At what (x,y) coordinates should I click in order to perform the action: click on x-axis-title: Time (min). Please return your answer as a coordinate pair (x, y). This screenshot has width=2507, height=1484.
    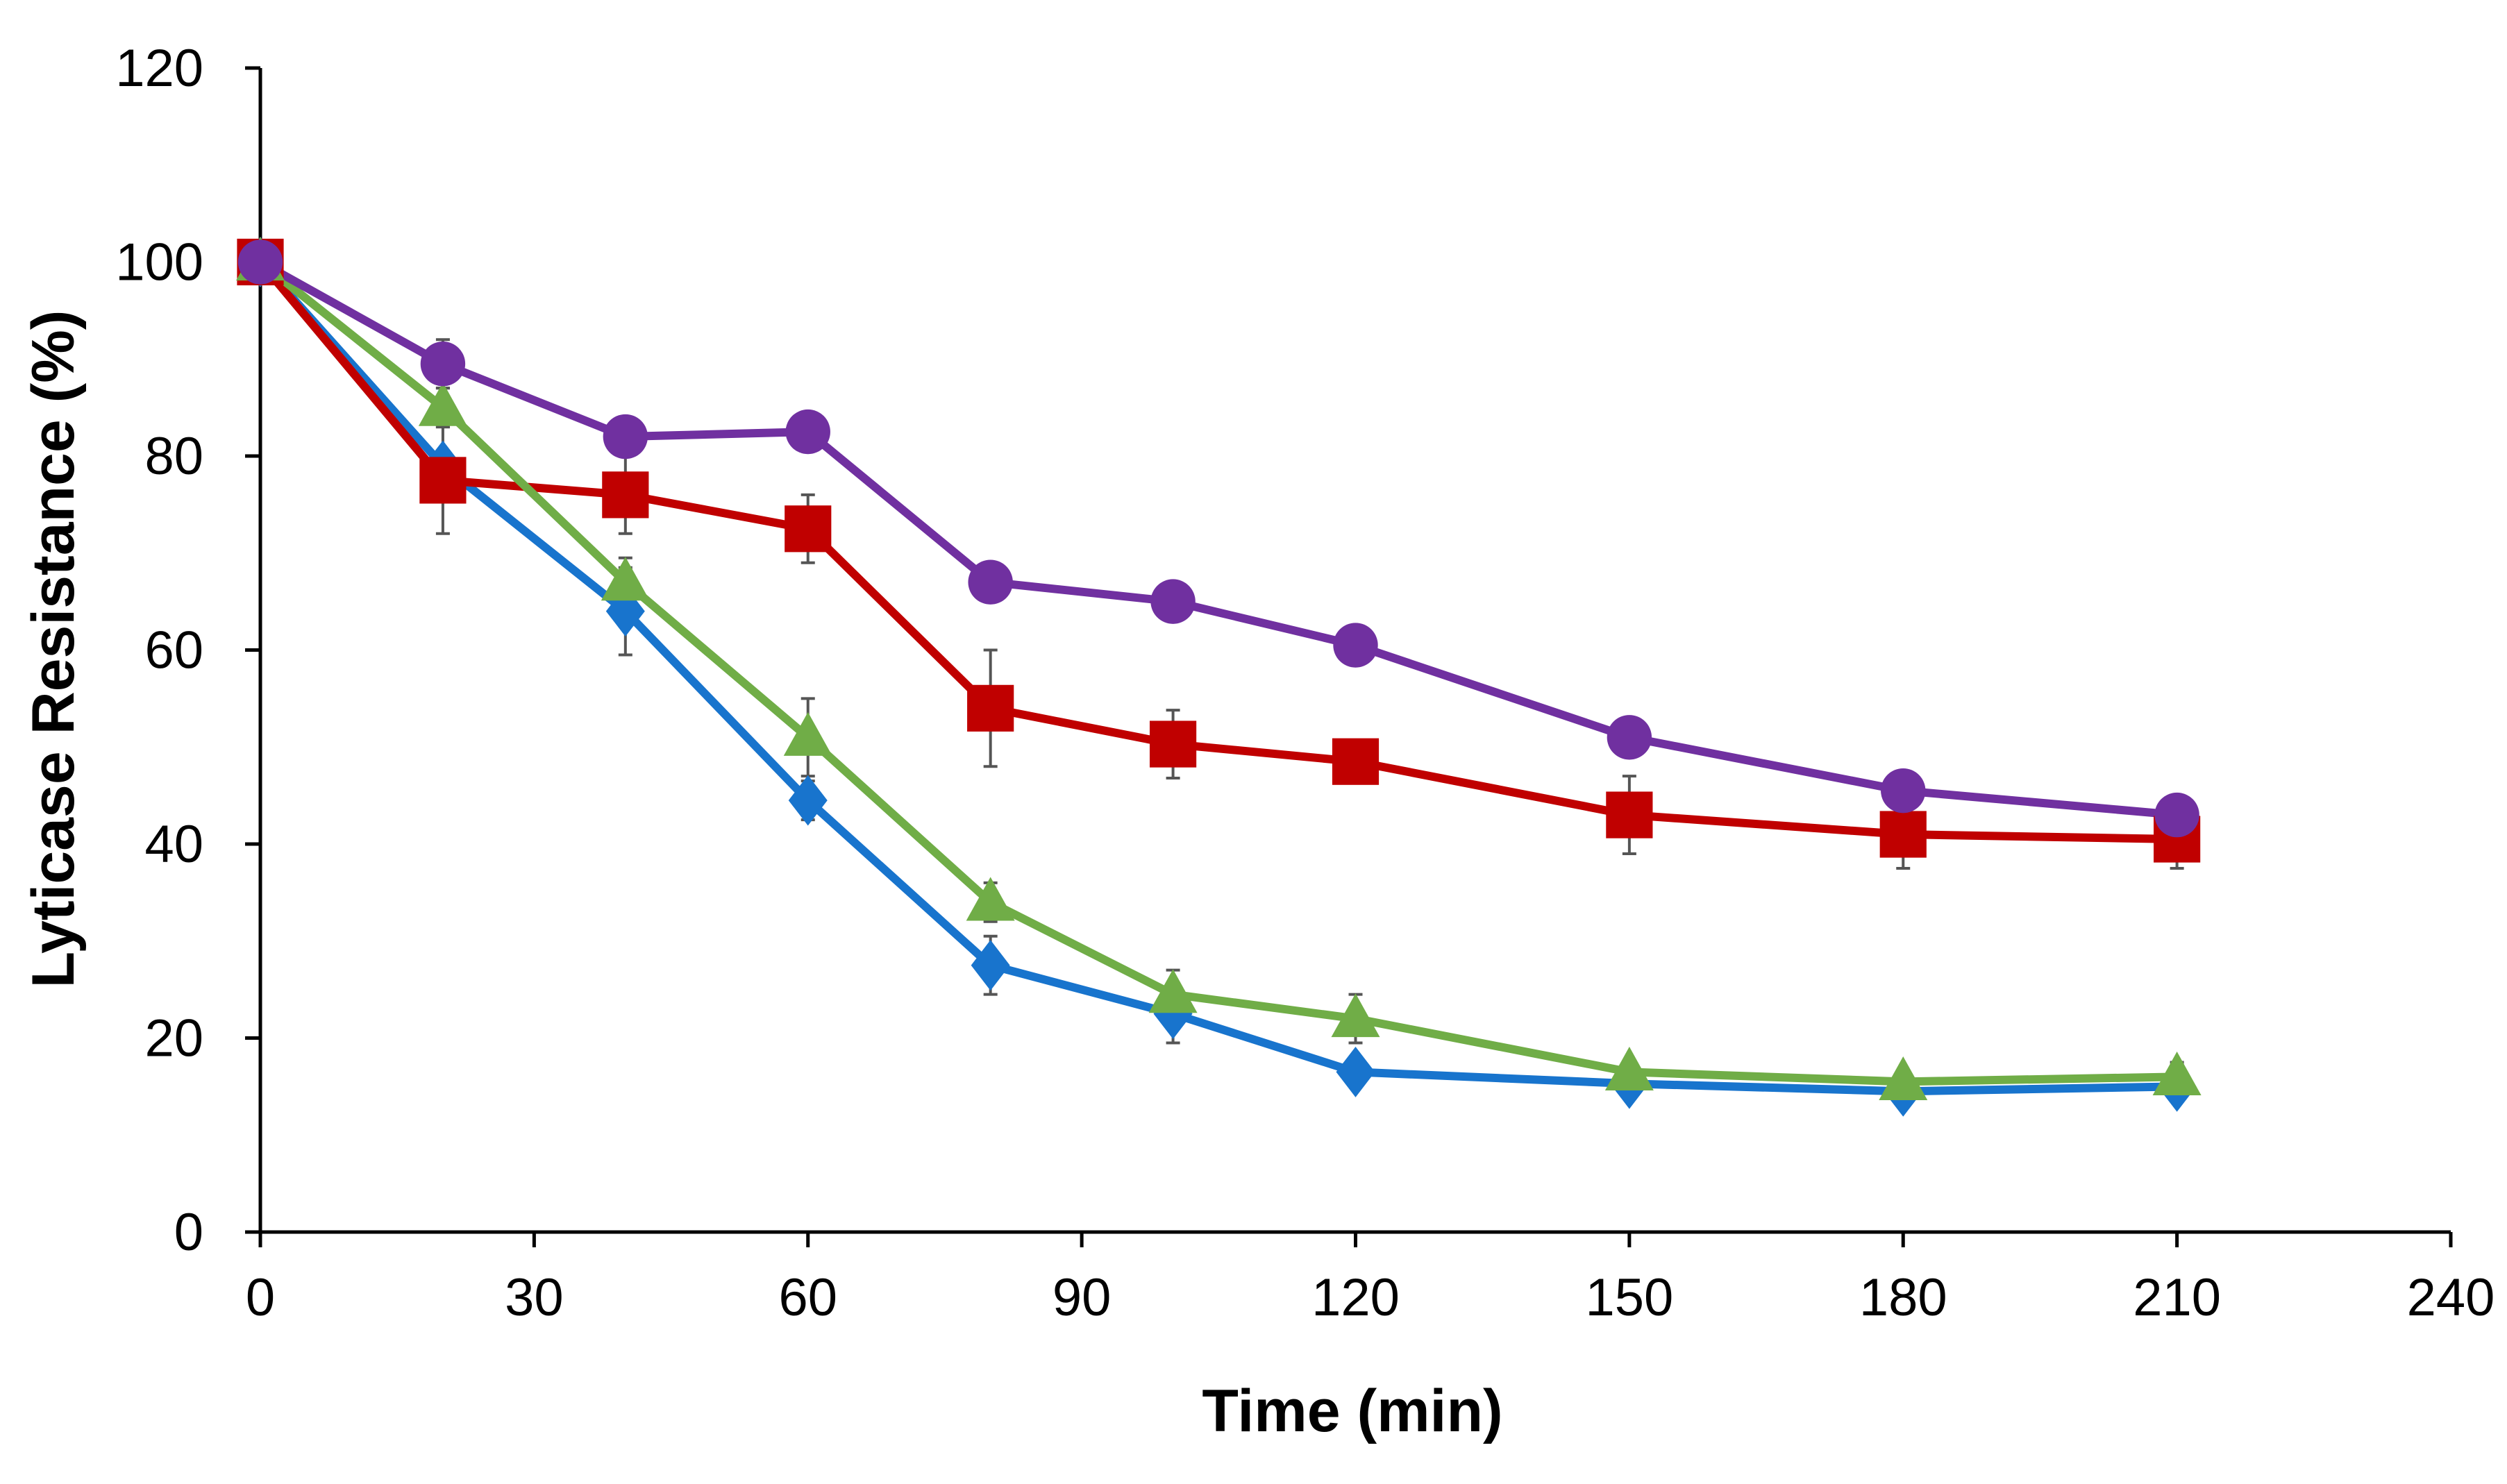
    Looking at the image, I should click on (1352, 1411).